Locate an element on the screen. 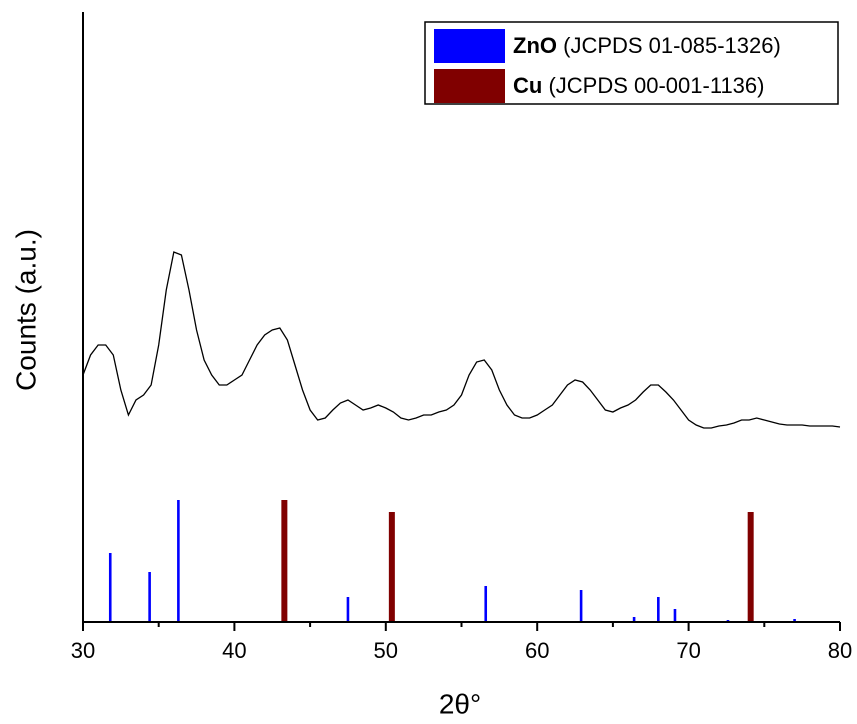 The image size is (857, 724). x-axis-label: 2θ° is located at coordinates (460, 703).